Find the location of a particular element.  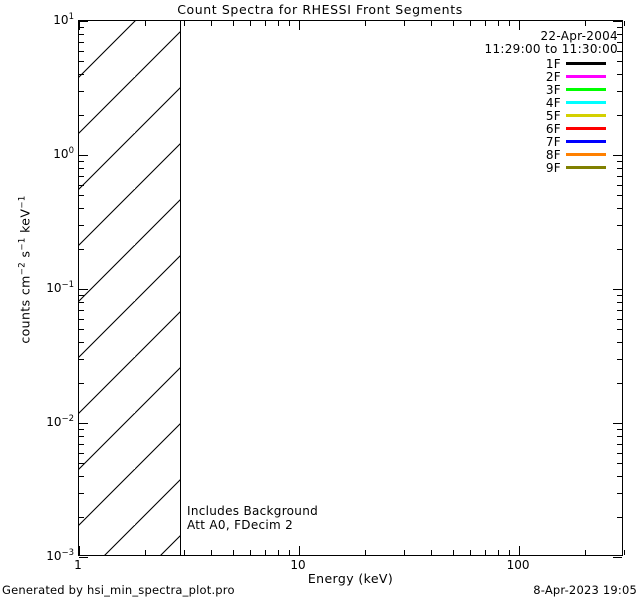

legend-item-2f: 2F is located at coordinates (509, 76).